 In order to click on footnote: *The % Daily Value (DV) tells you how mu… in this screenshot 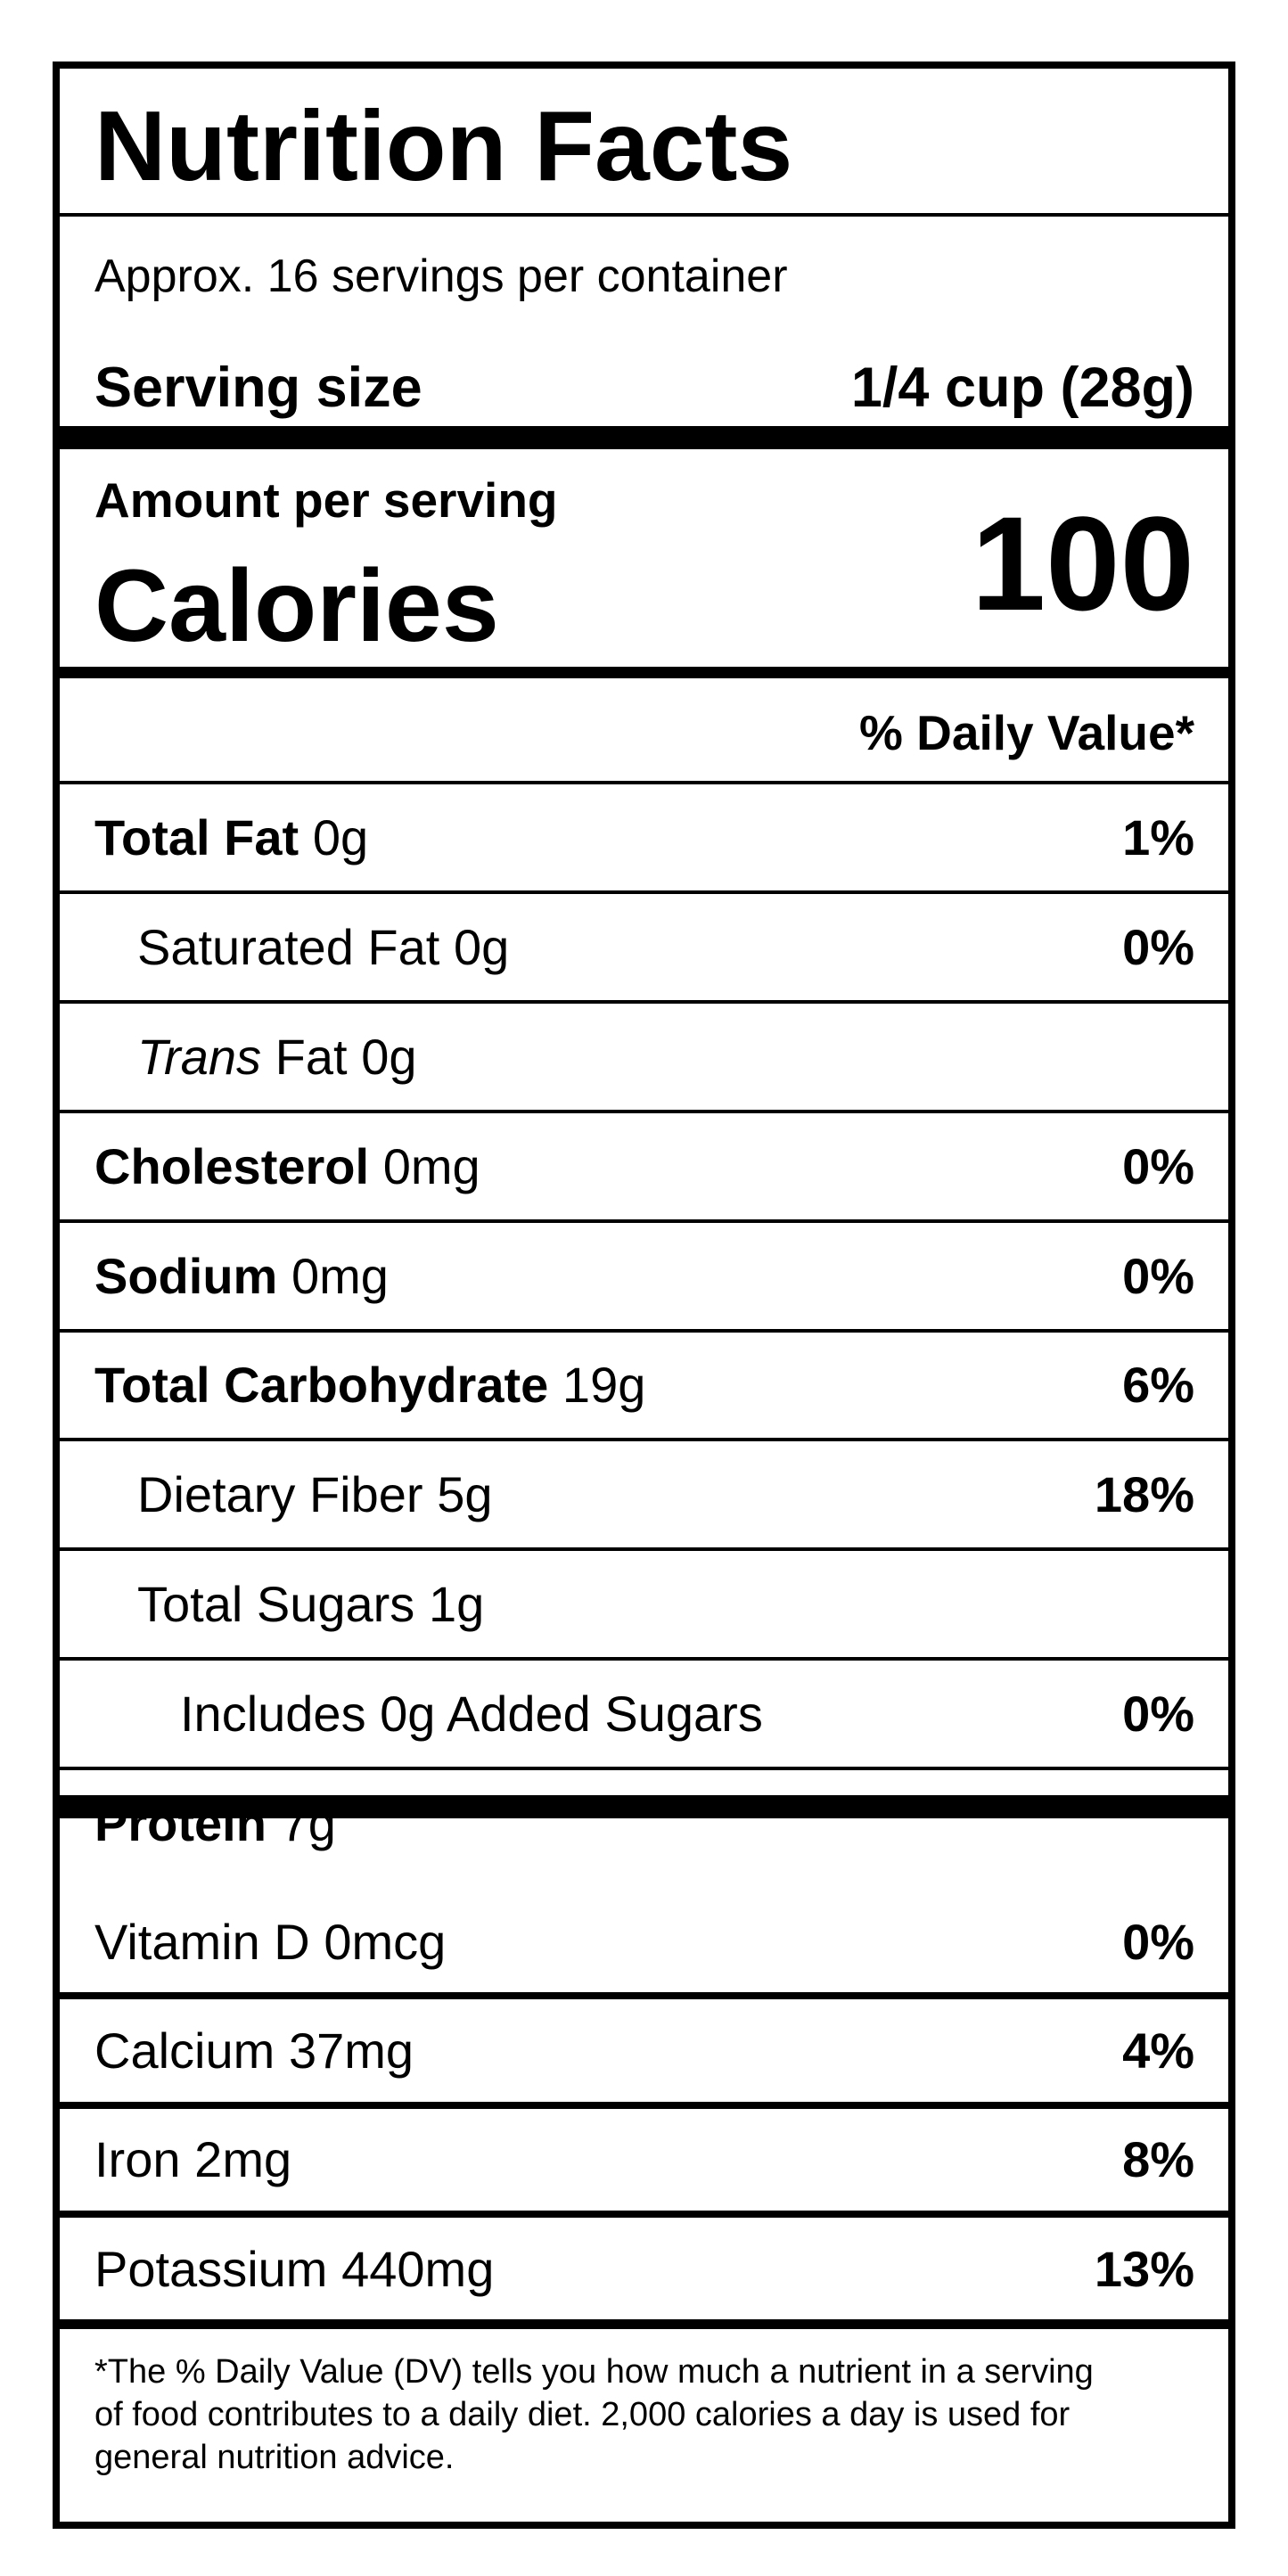, I will do `click(594, 2372)`.